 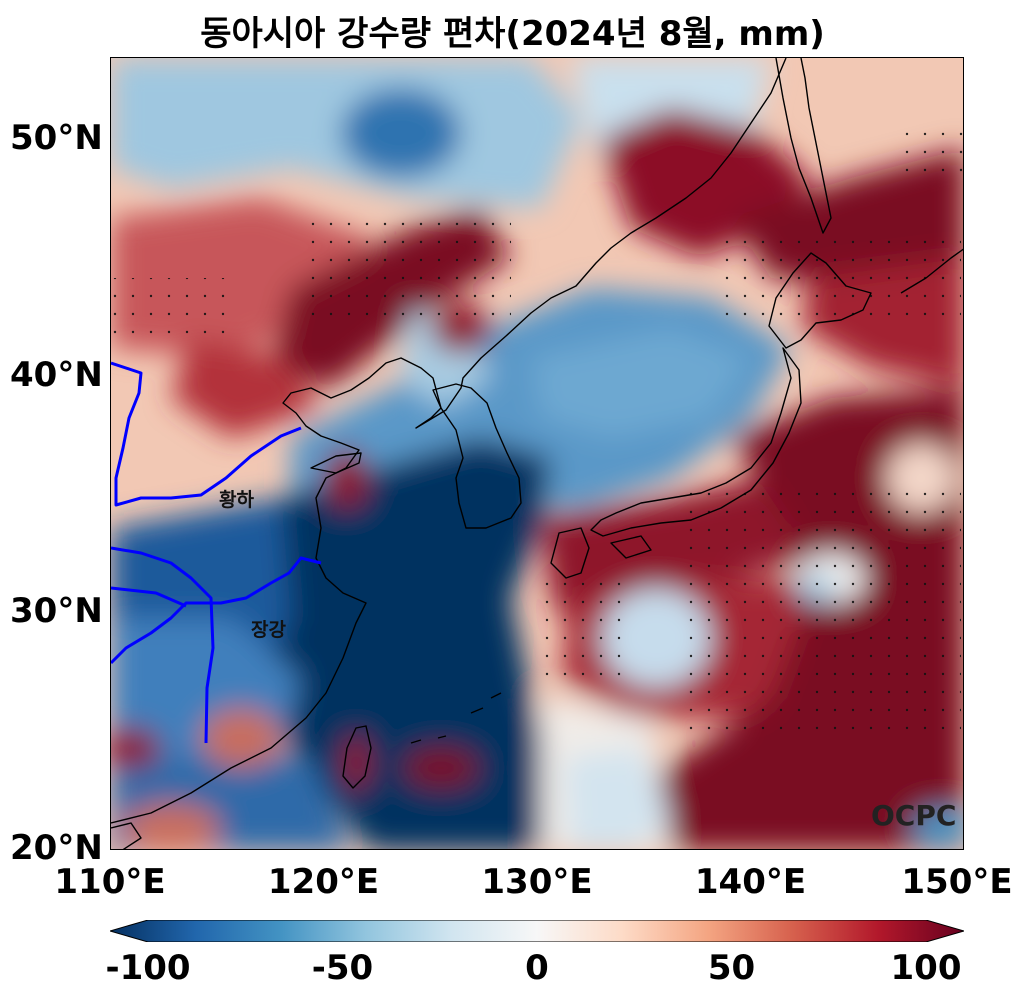 What do you see at coordinates (323, 882) in the screenshot?
I see `lon-tick-label: 120°E` at bounding box center [323, 882].